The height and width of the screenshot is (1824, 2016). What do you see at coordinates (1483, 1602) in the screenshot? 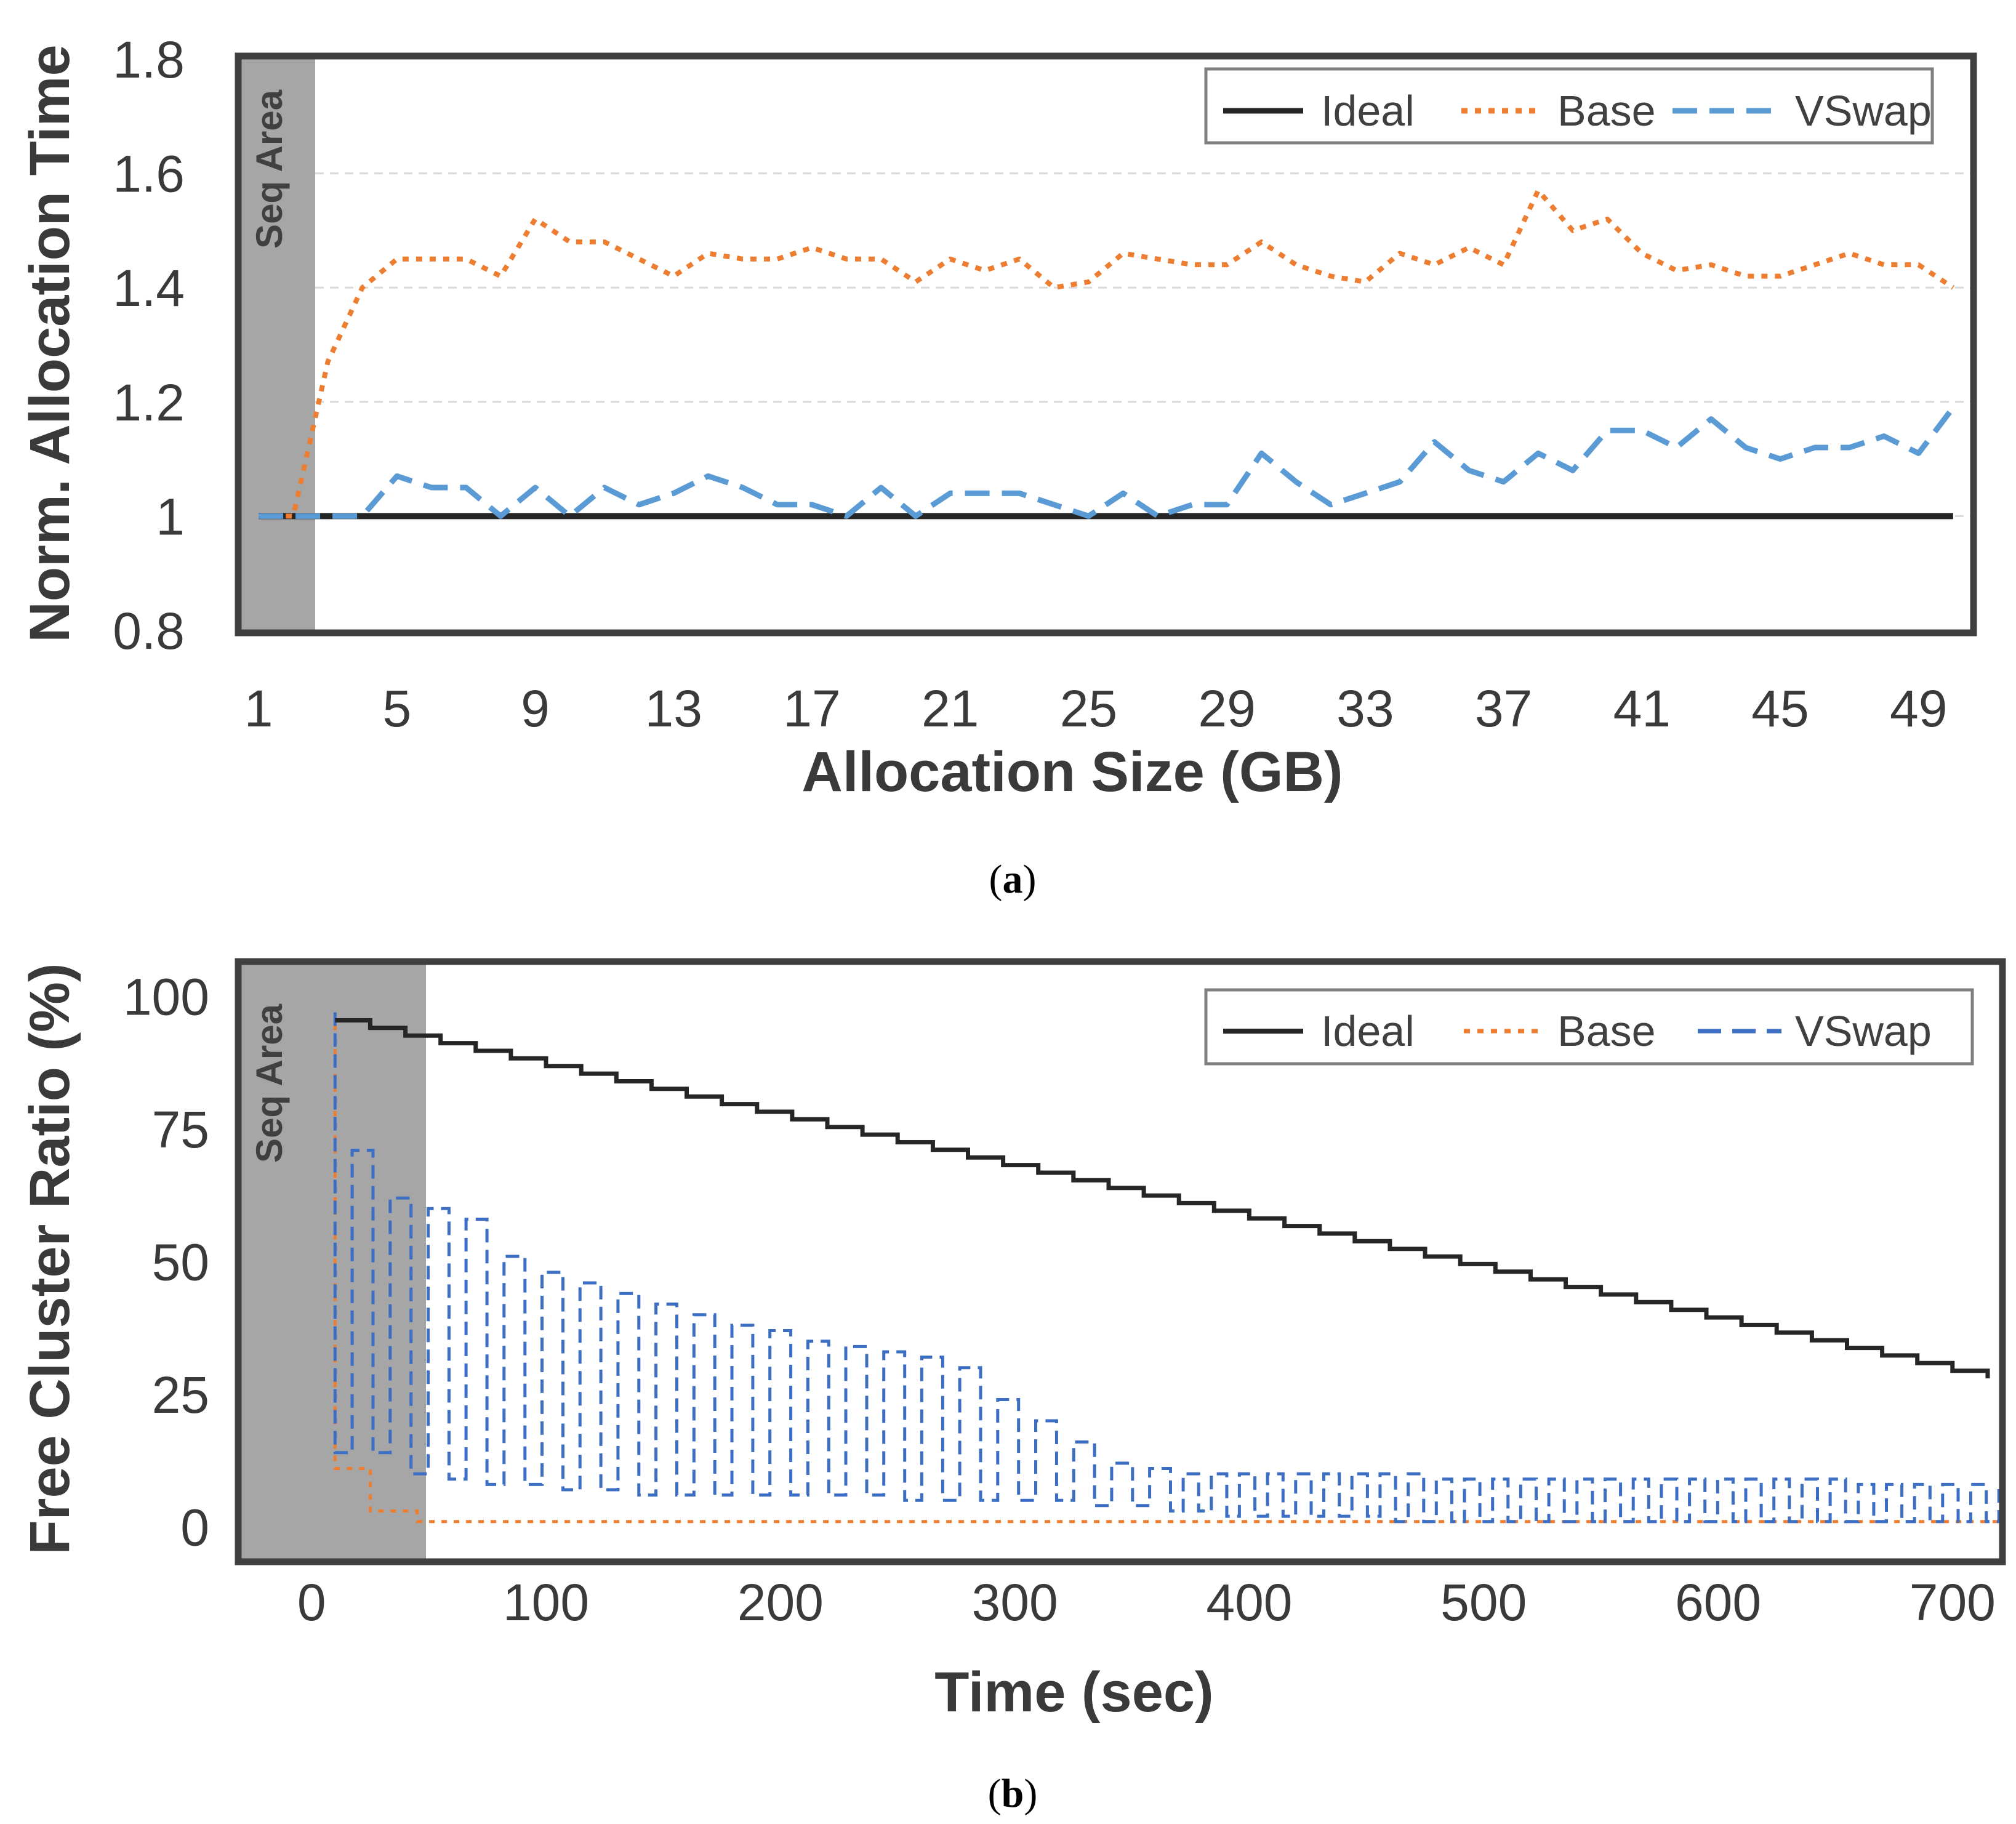
I see `b-x-tick-label: 500` at bounding box center [1483, 1602].